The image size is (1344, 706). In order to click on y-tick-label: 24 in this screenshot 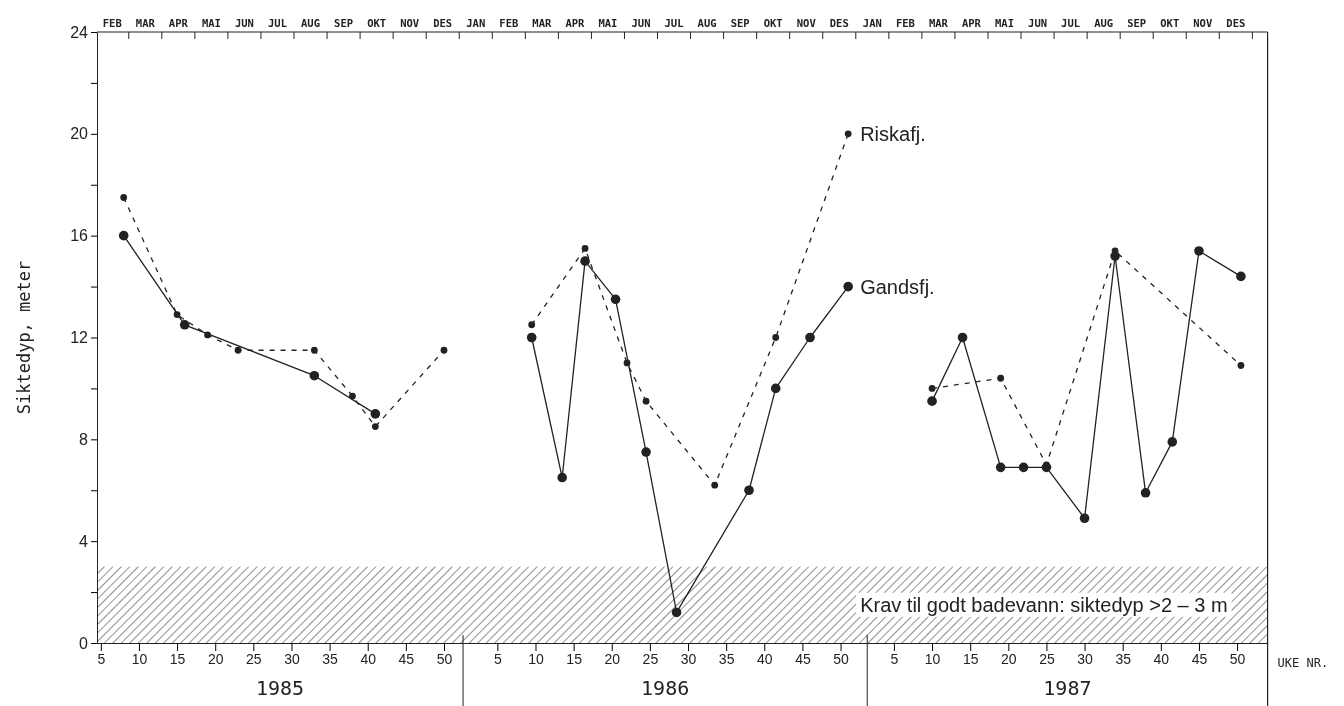, I will do `click(79, 32)`.